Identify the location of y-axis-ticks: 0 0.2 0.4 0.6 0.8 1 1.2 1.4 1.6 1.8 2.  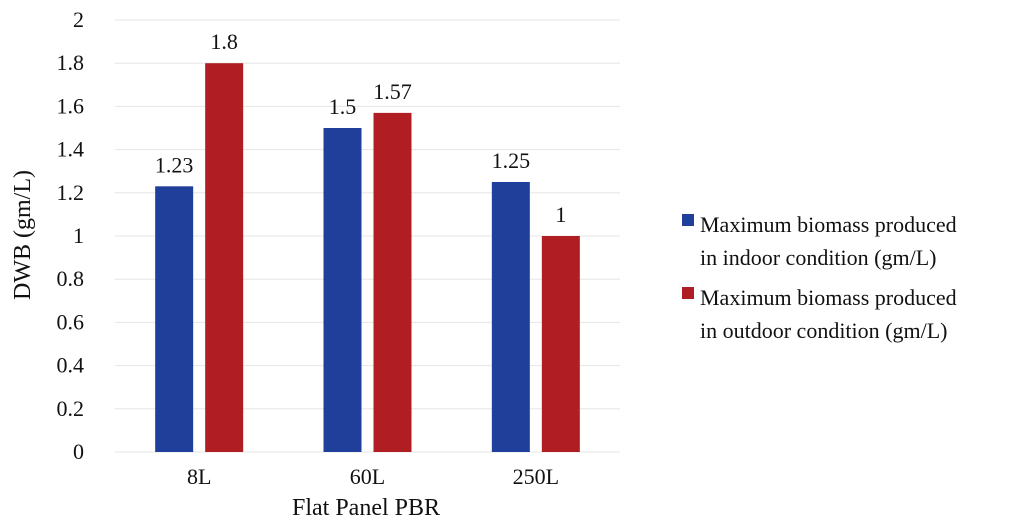
(71, 235).